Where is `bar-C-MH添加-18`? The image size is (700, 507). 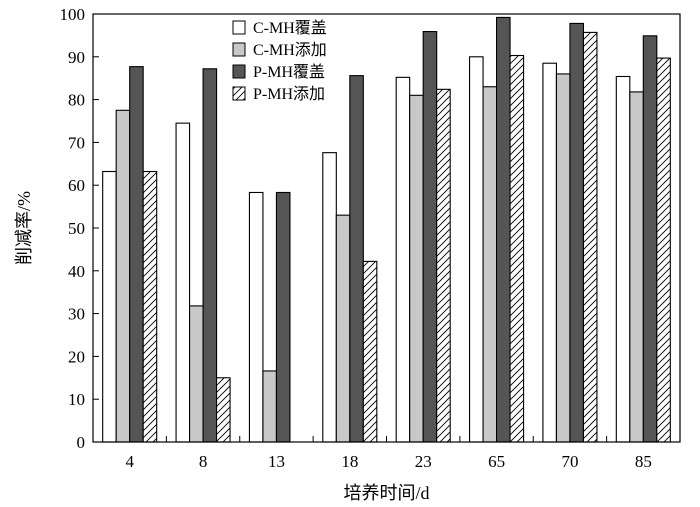
bar-C-MH添加-18 is located at coordinates (343, 328).